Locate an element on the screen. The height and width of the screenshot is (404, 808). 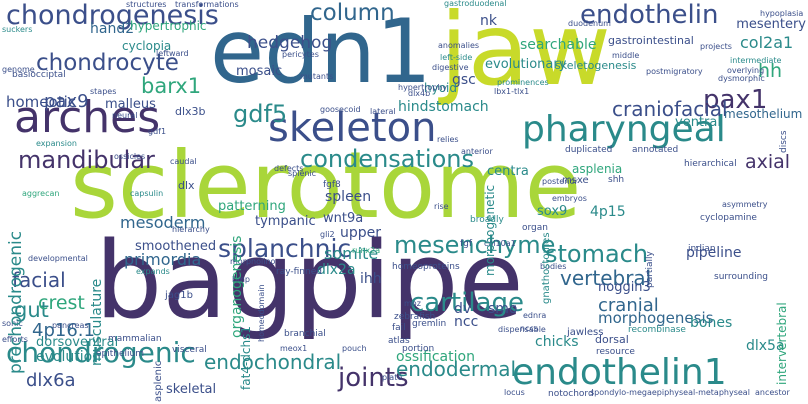
word-morphogenesis: morphogenesis is located at coordinates (656, 318).